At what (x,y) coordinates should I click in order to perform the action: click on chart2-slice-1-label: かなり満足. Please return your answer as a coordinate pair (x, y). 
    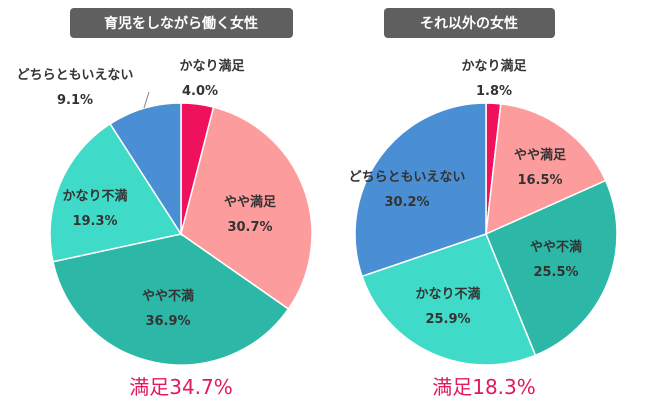
    Looking at the image, I should click on (494, 66).